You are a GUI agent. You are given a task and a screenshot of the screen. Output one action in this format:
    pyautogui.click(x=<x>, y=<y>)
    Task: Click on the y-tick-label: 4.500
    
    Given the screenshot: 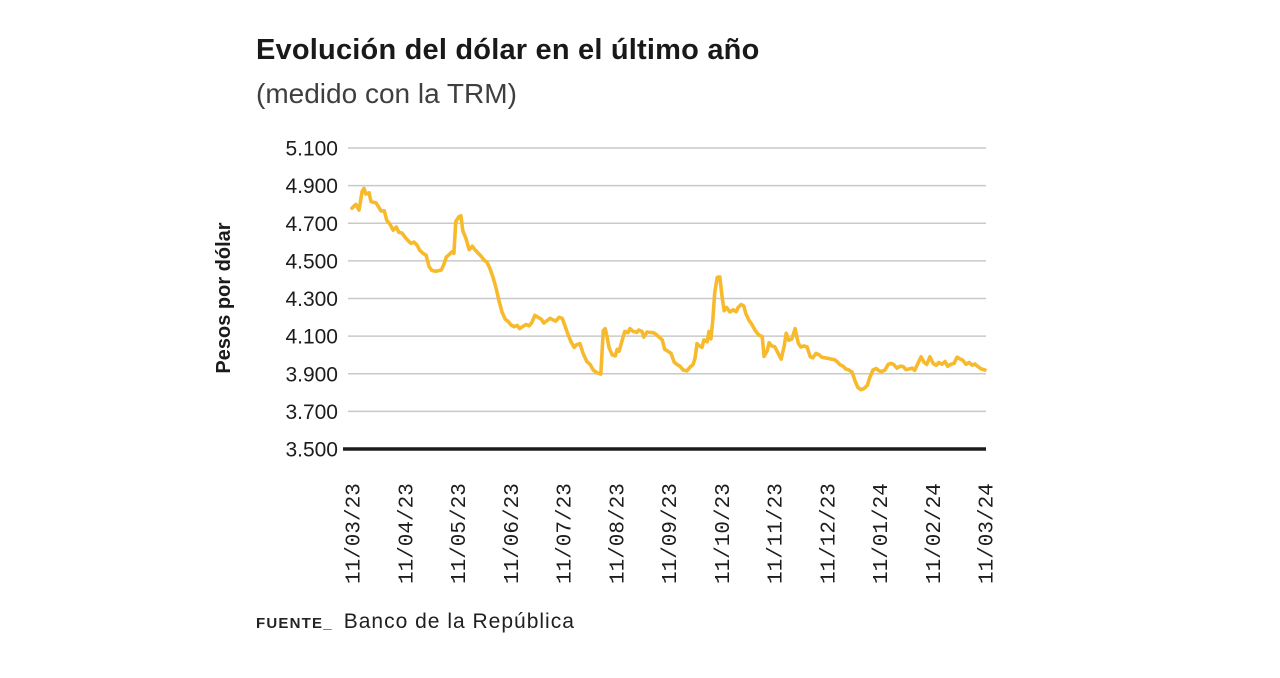 What is the action you would take?
    pyautogui.click(x=311, y=261)
    